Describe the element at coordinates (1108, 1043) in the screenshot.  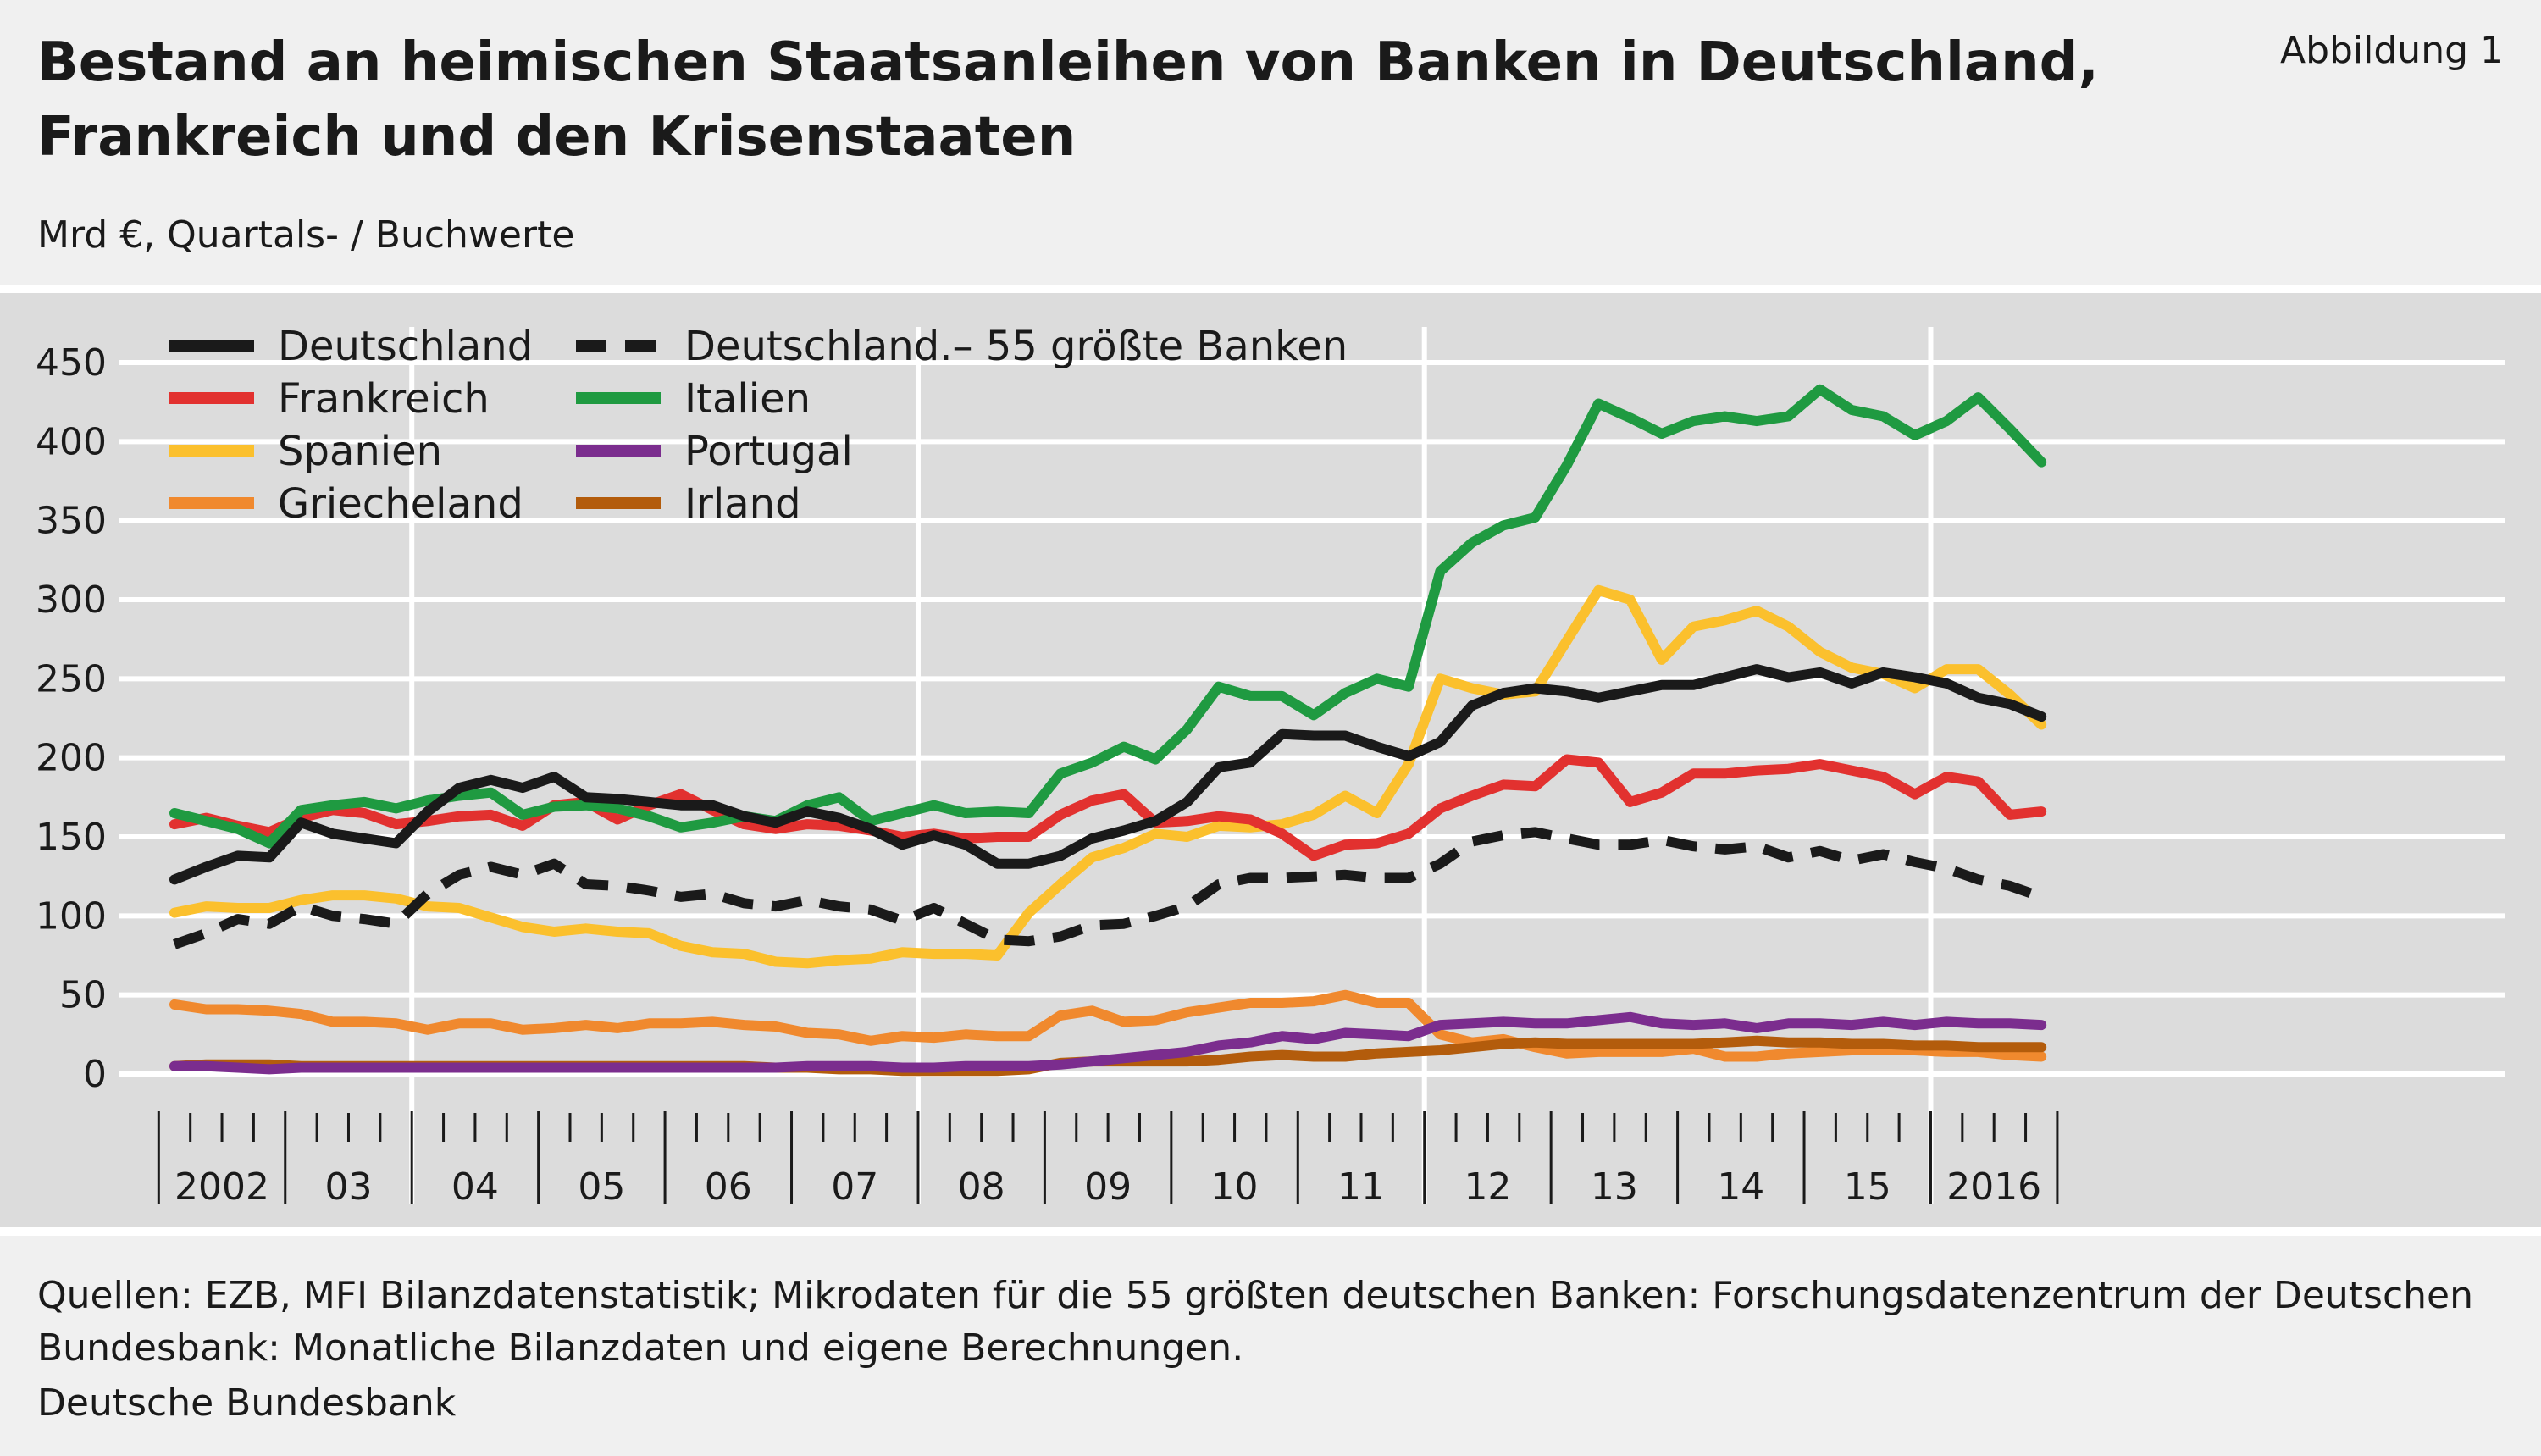
I see `series-line-portugal` at that location.